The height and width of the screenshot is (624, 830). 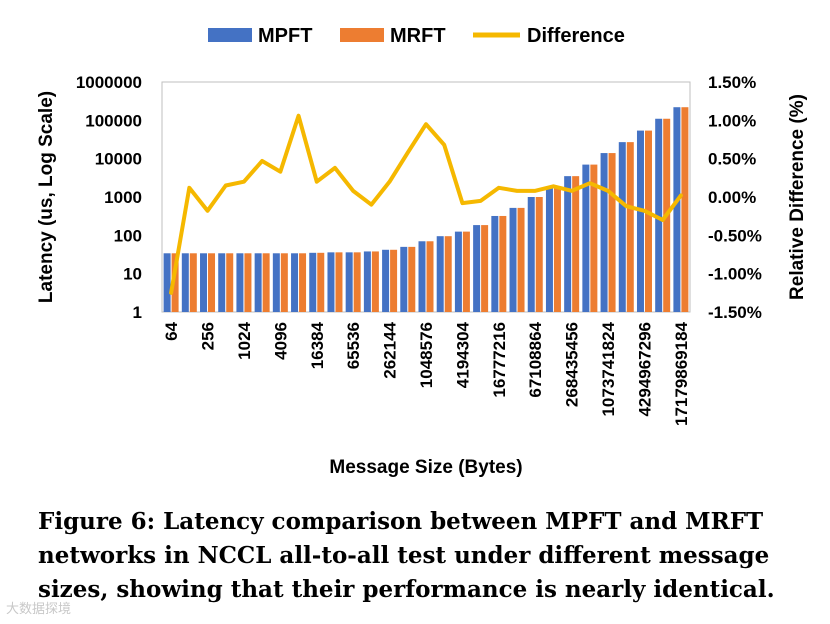 I want to click on y-right-tick-label: -1.00%, so click(x=735, y=274).